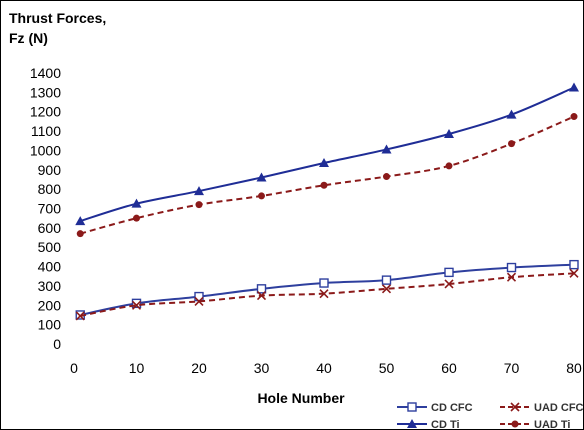 The width and height of the screenshot is (584, 430). Describe the element at coordinates (512, 368) in the screenshot. I see `x-tick-label: 70` at that location.